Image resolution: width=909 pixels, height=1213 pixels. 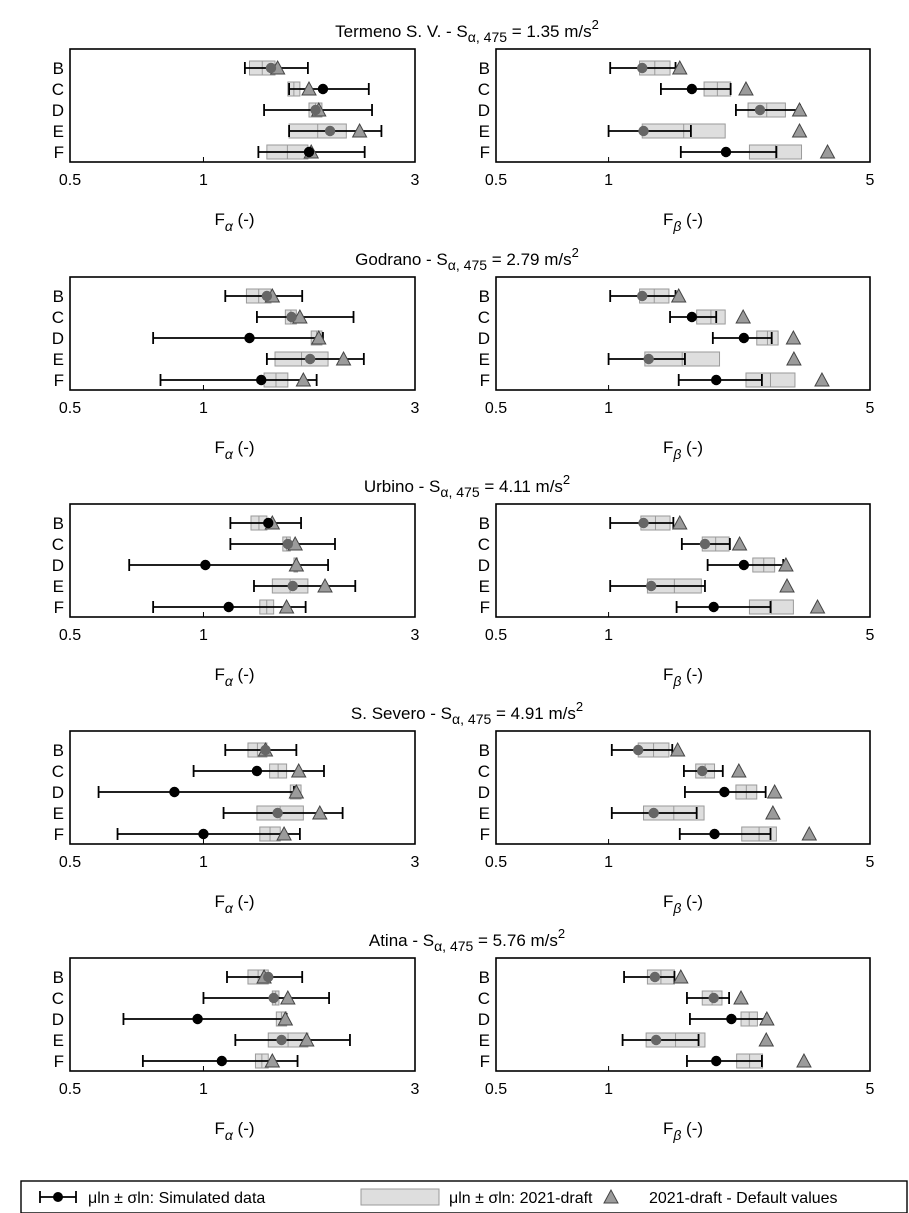 I want to click on site-title-4: S. Severo - Sα, 475 = 4.91 m/s2, so click(x=467, y=713).